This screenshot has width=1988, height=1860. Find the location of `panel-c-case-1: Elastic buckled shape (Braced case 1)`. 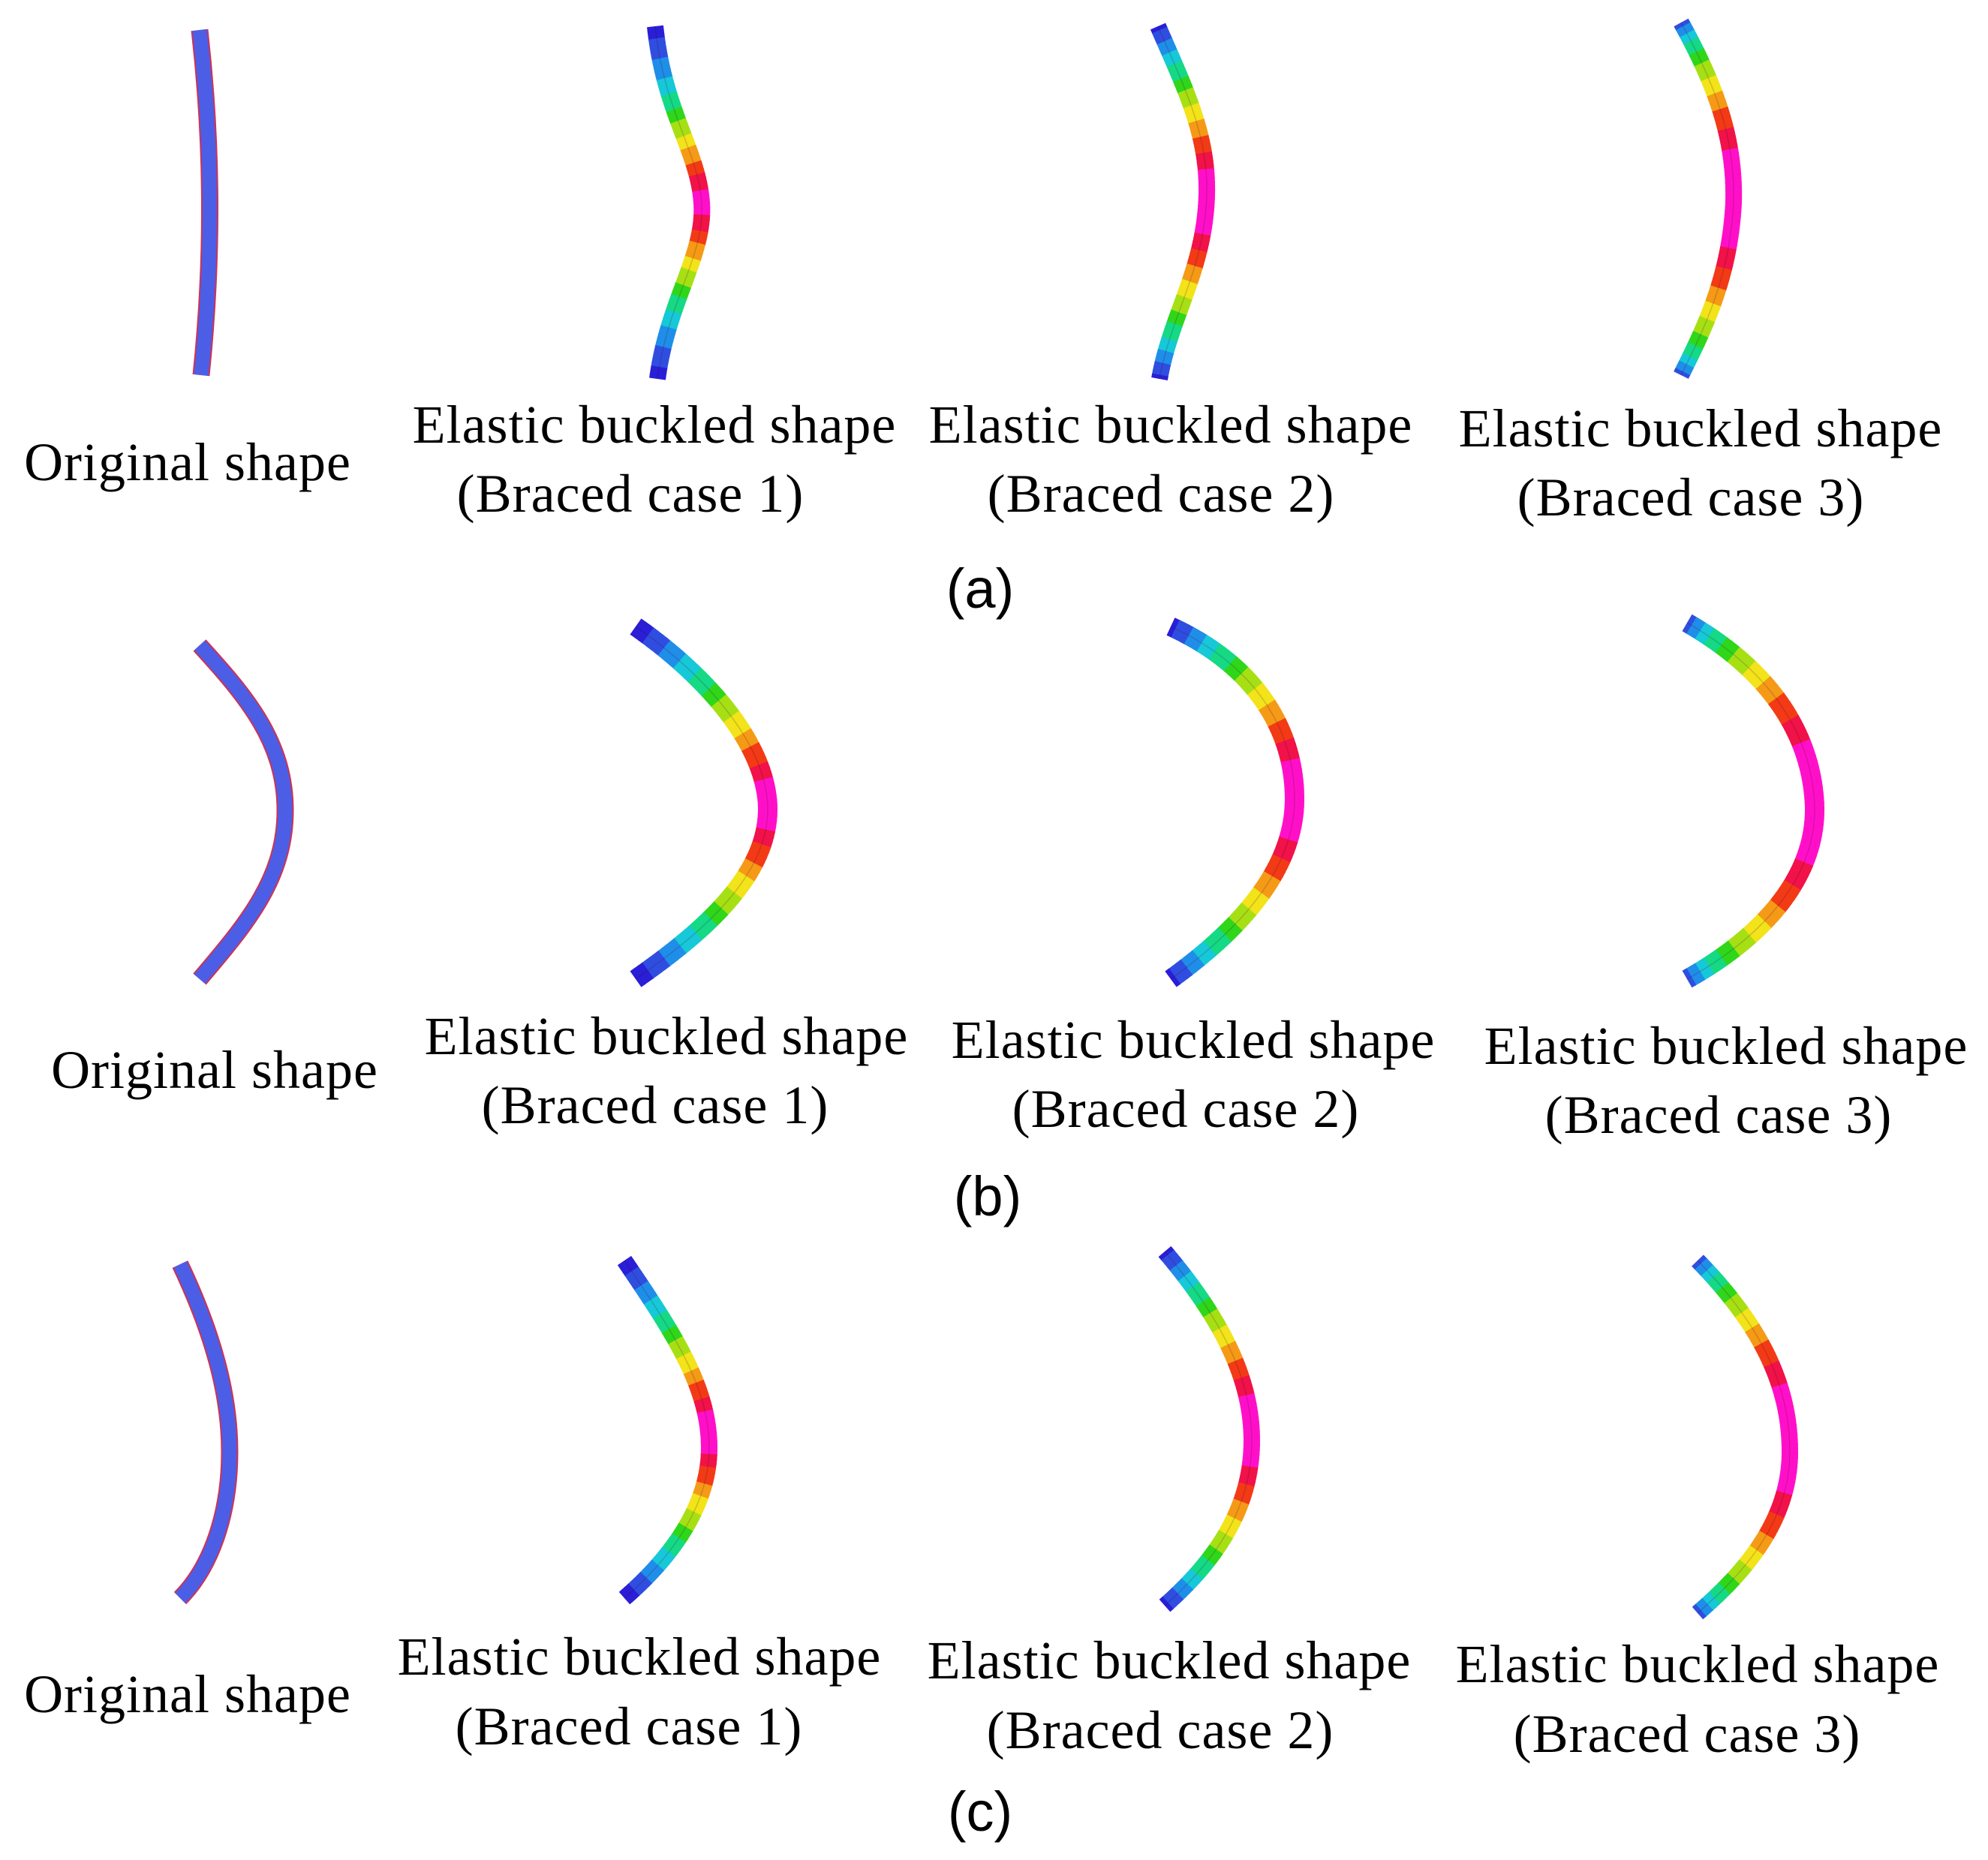

panel-c-case-1: Elastic buckled shape (Braced case 1) is located at coordinates (640, 1505).